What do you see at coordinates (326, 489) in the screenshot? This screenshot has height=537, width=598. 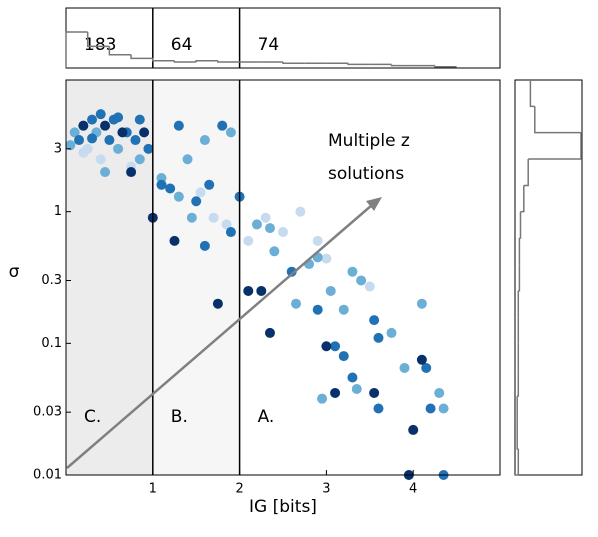 I see `x-tick-label: 3` at bounding box center [326, 489].